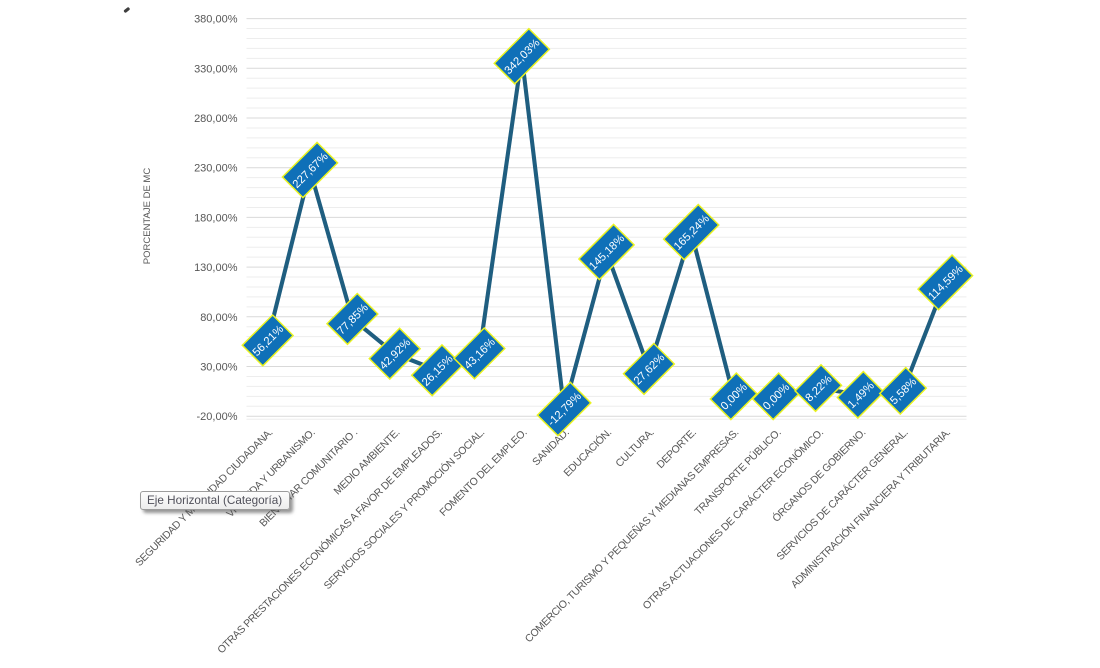  What do you see at coordinates (216, 169) in the screenshot?
I see `svg-text: 230,00%` at bounding box center [216, 169].